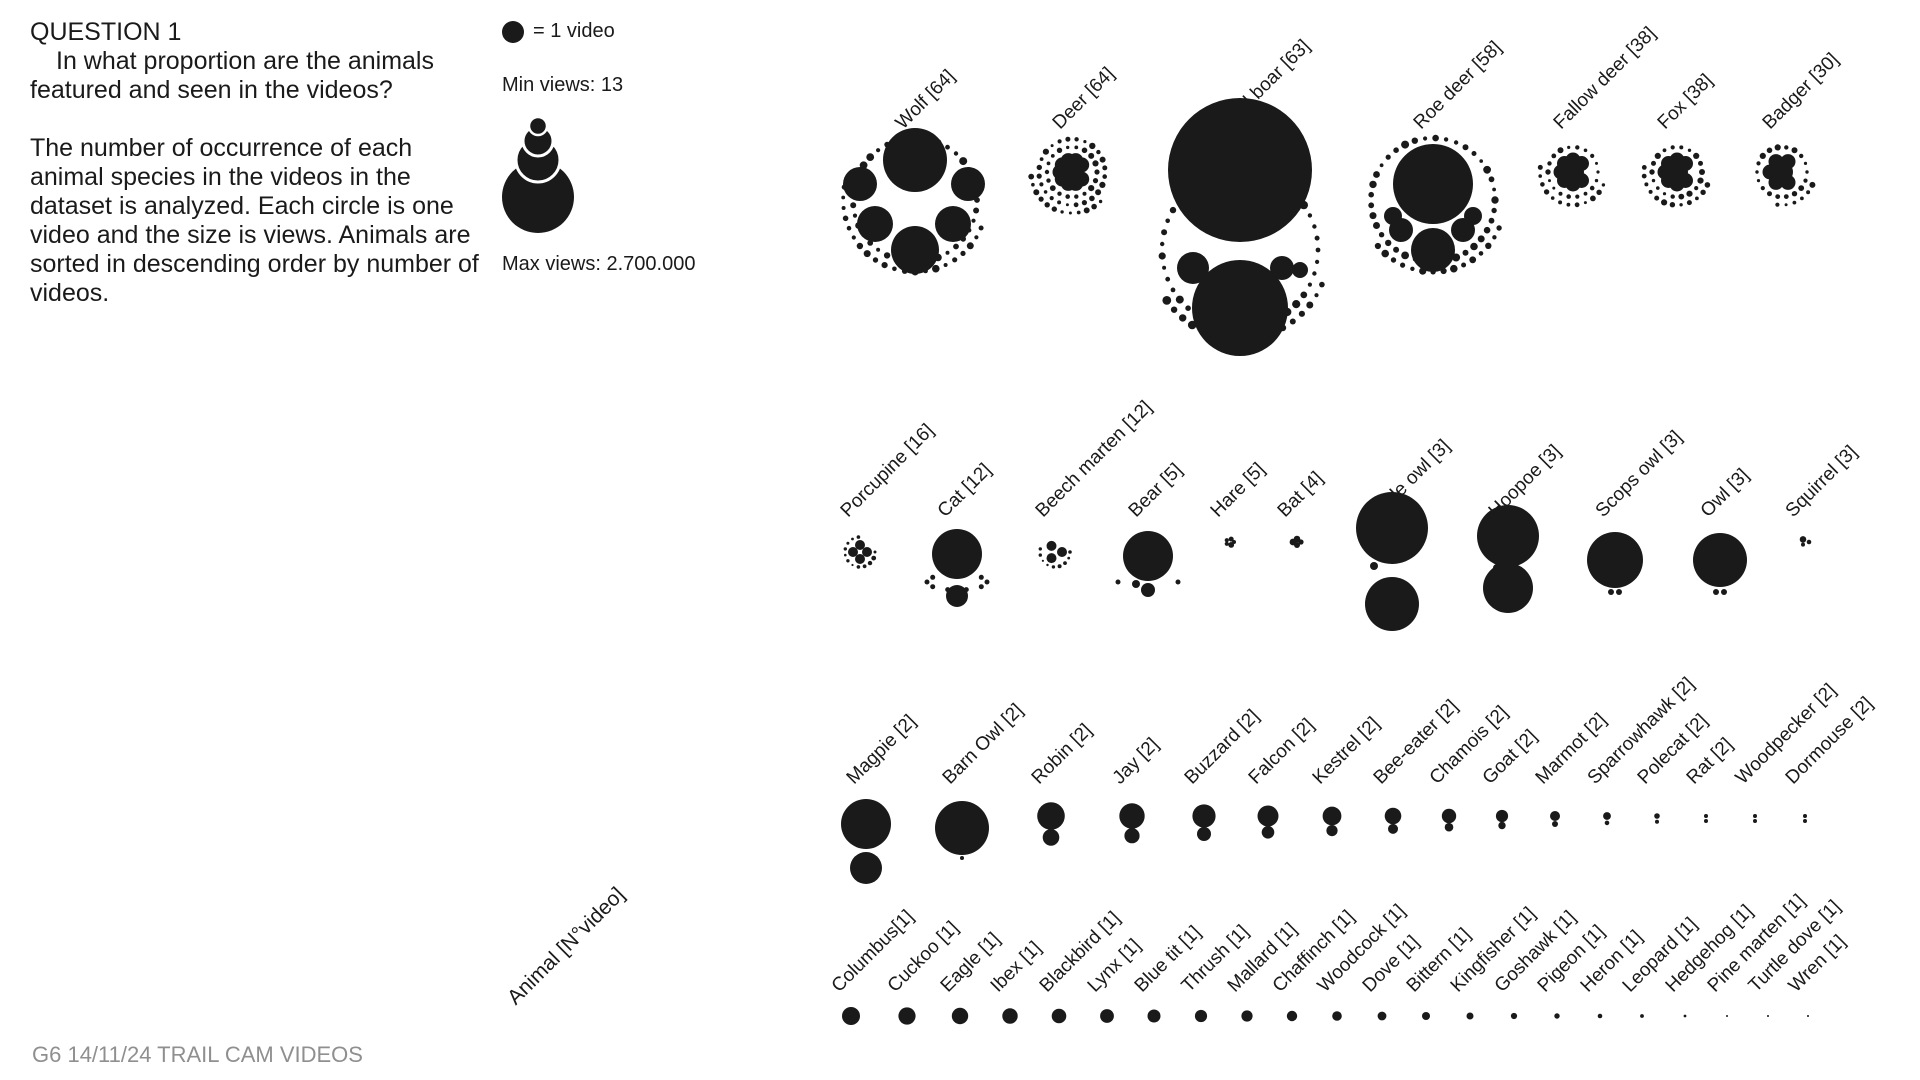 Image resolution: width=1920 pixels, height=1080 pixels. I want to click on animal-label-12: Bat [4], so click(1301, 495).